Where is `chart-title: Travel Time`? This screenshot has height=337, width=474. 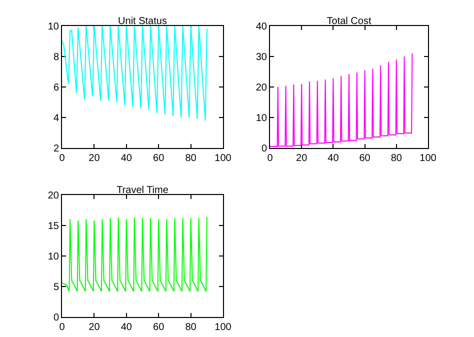 chart-title: Travel Time is located at coordinates (142, 190).